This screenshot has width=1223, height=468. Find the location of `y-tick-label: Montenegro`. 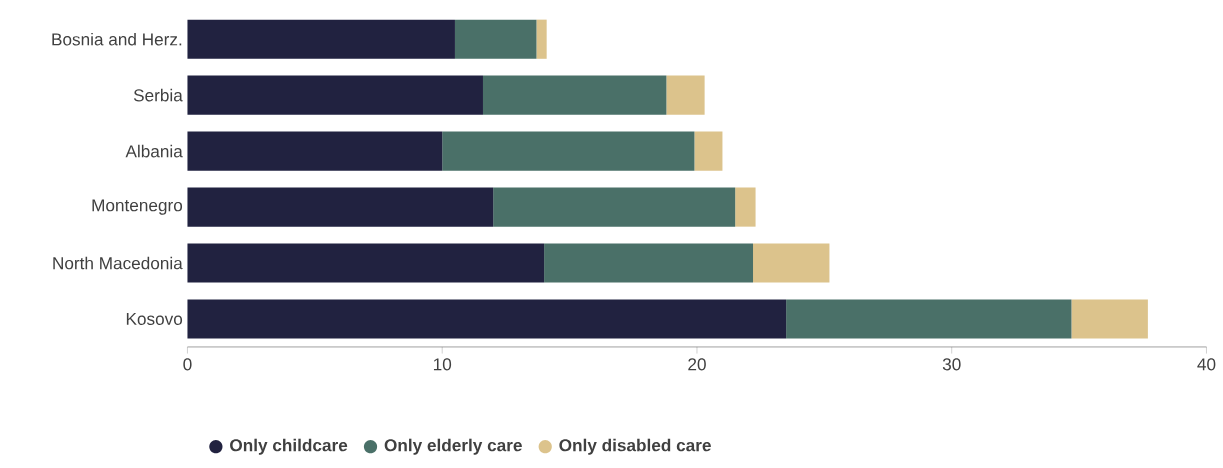

y-tick-label: Montenegro is located at coordinates (137, 207).